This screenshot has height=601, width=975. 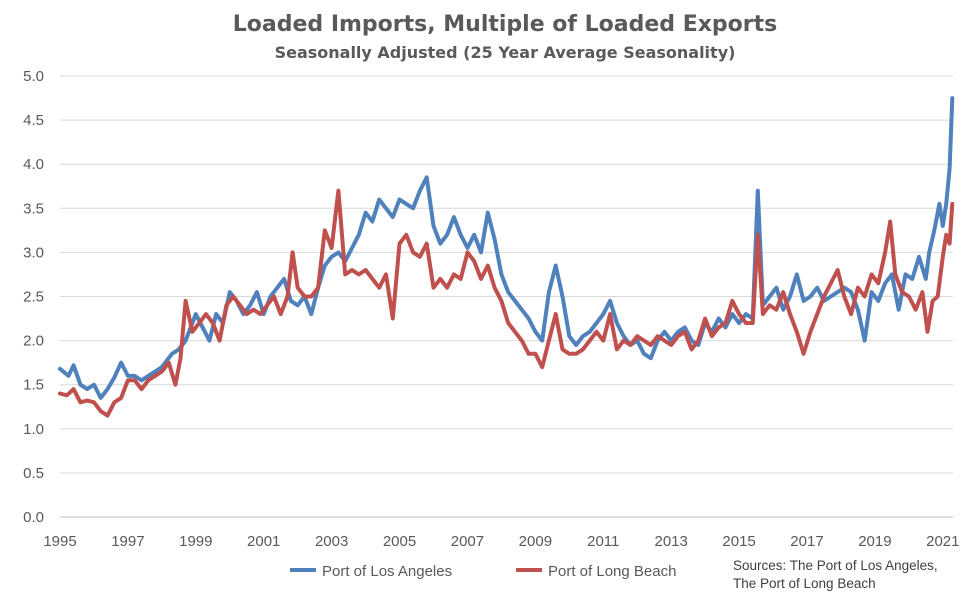 What do you see at coordinates (874, 541) in the screenshot?
I see `x-tick-label: 2019` at bounding box center [874, 541].